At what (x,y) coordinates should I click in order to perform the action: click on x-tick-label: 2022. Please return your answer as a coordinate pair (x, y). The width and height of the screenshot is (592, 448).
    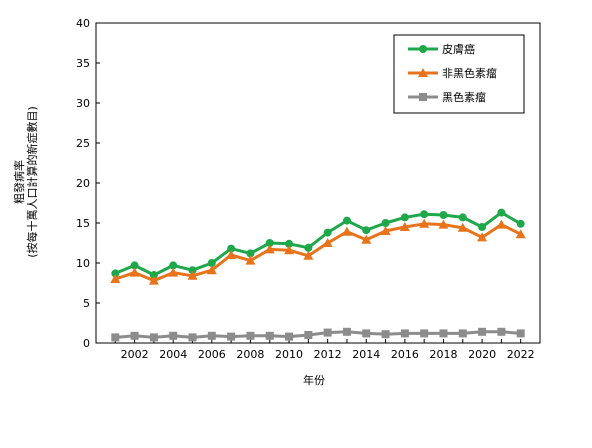
    Looking at the image, I should click on (521, 354).